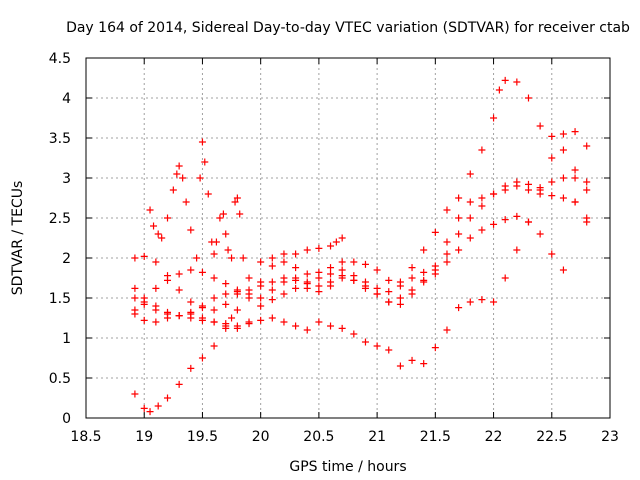 The height and width of the screenshot is (480, 640). What do you see at coordinates (60, 139) in the screenshot?
I see `y-tick-label: 3.5` at bounding box center [60, 139].